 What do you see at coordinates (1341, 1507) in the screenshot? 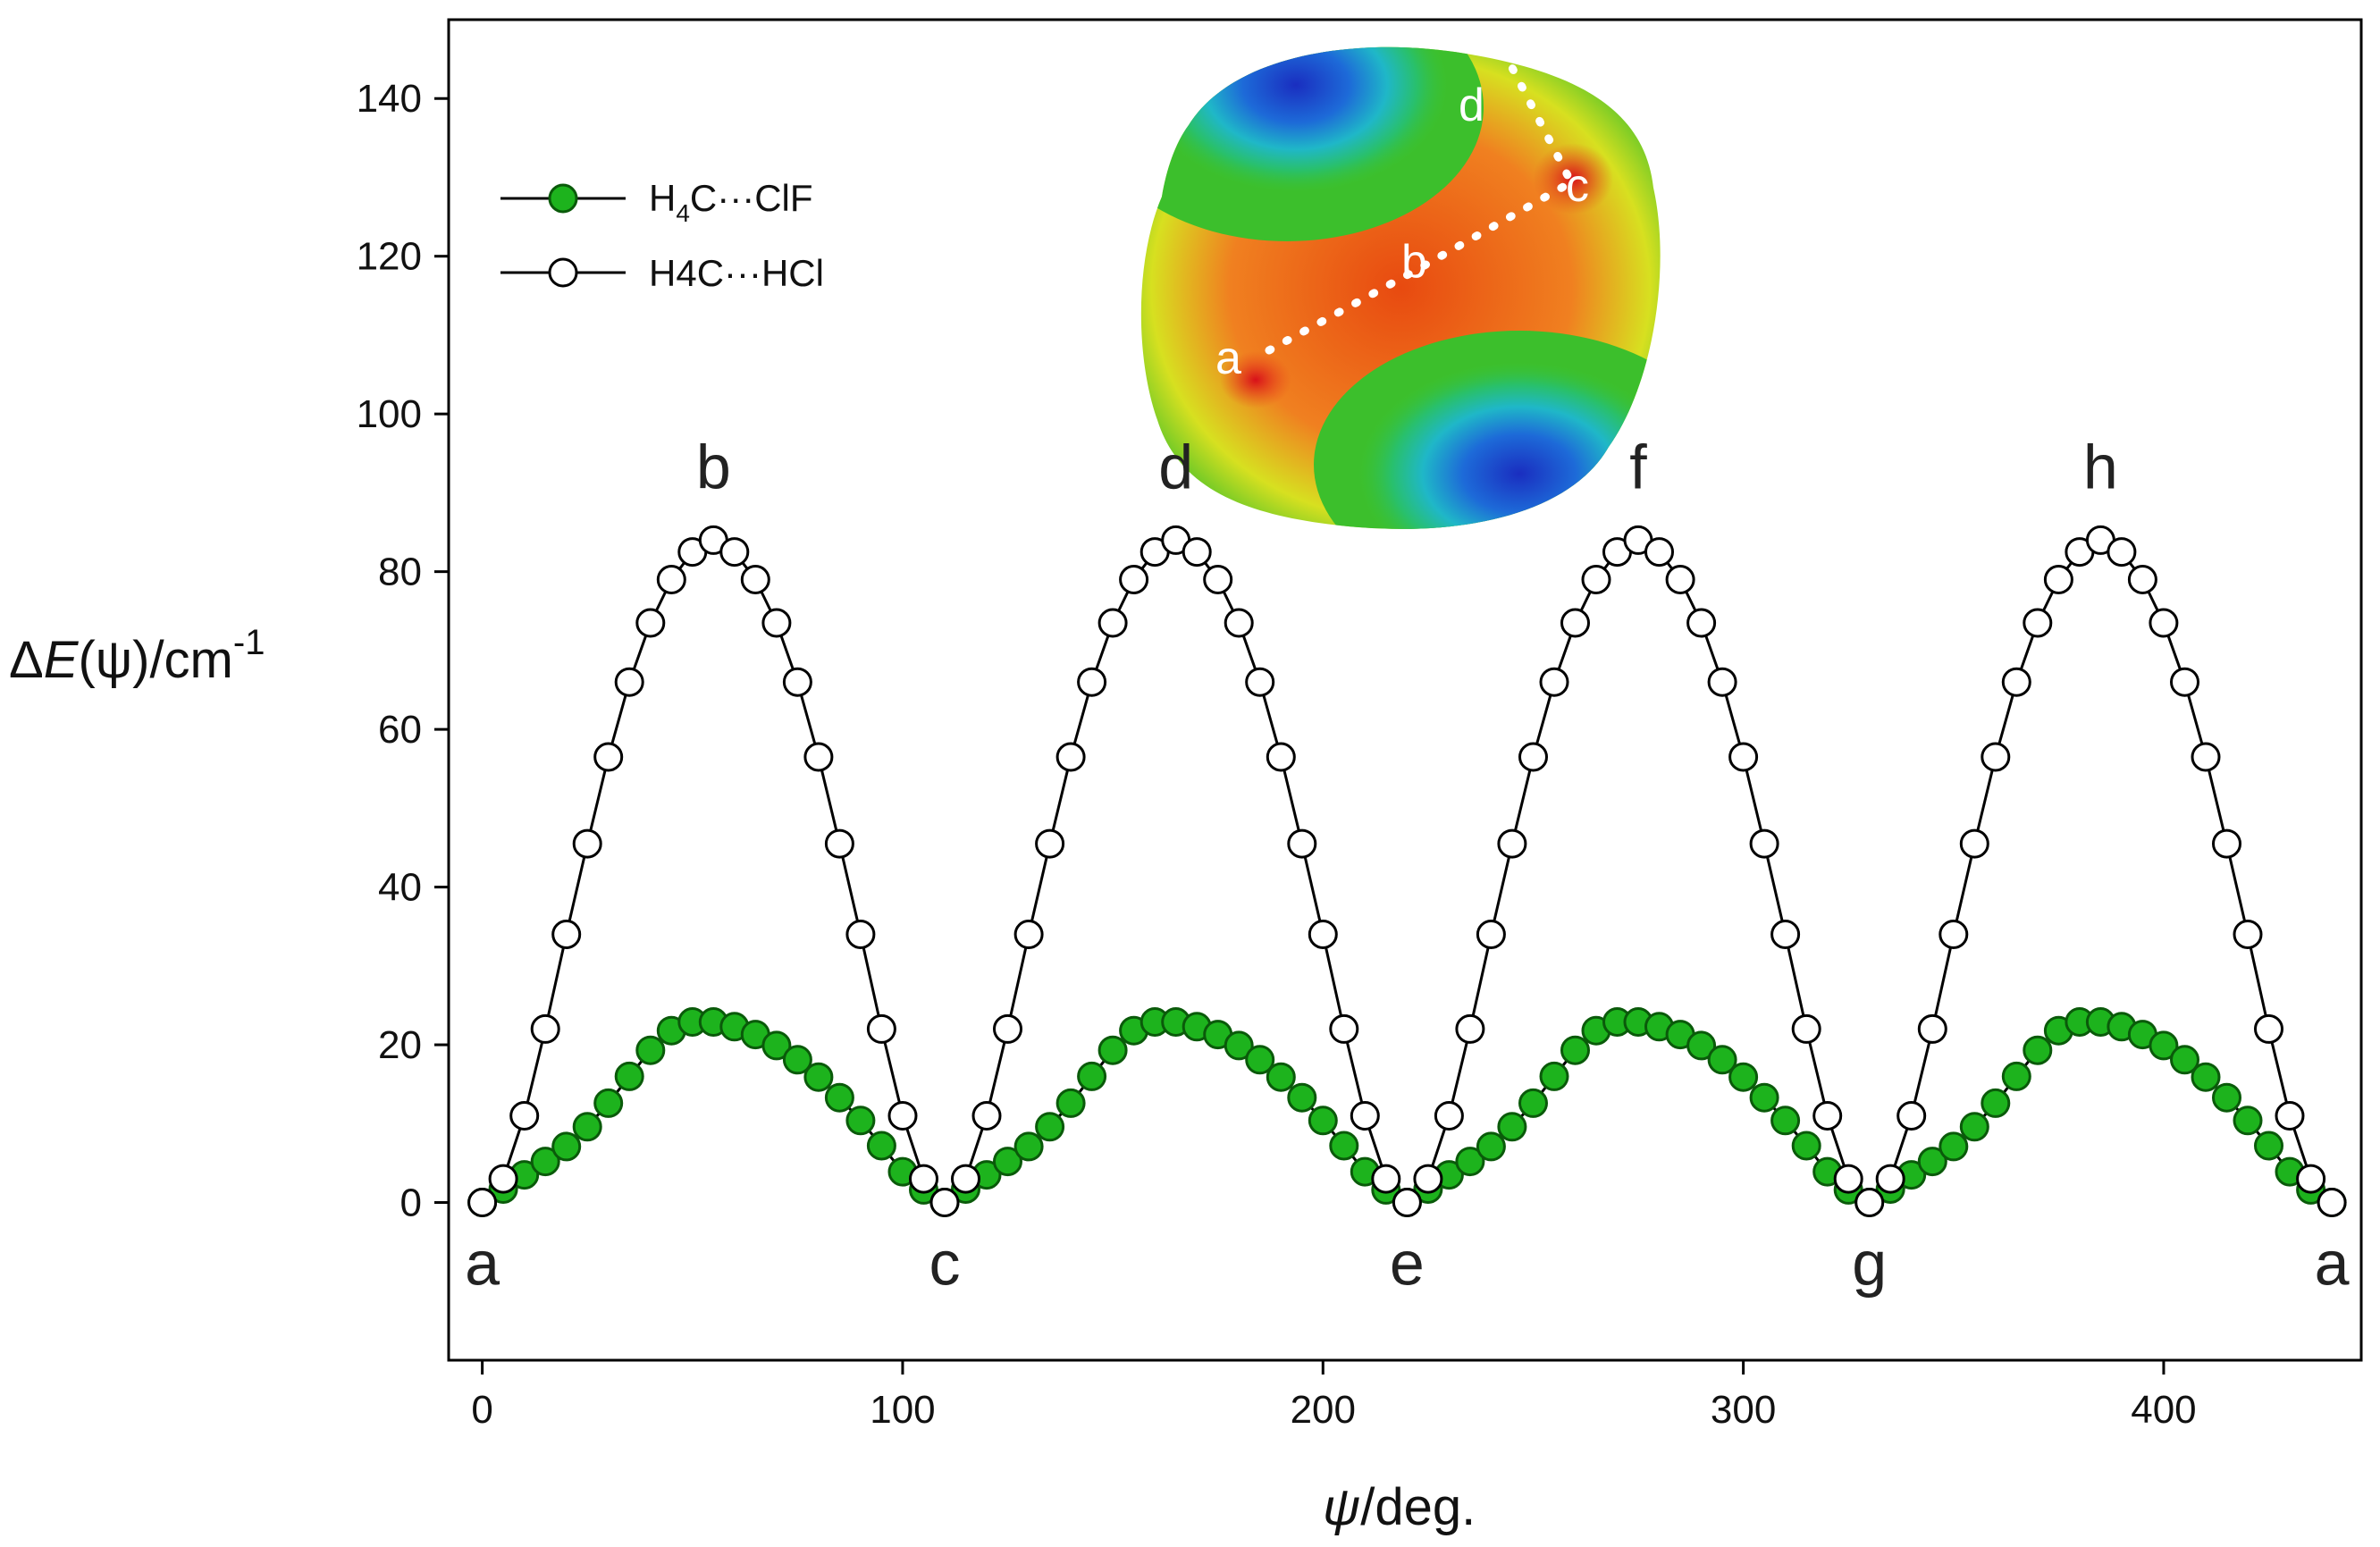
I see `x-axis-title-psi: ψ` at bounding box center [1341, 1507].